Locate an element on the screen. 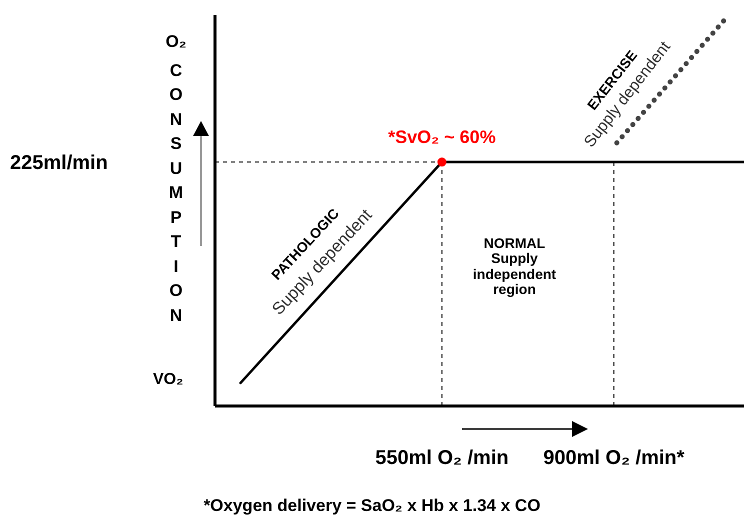 The width and height of the screenshot is (744, 521). ref-line-label: 225ml/min is located at coordinates (59, 163).